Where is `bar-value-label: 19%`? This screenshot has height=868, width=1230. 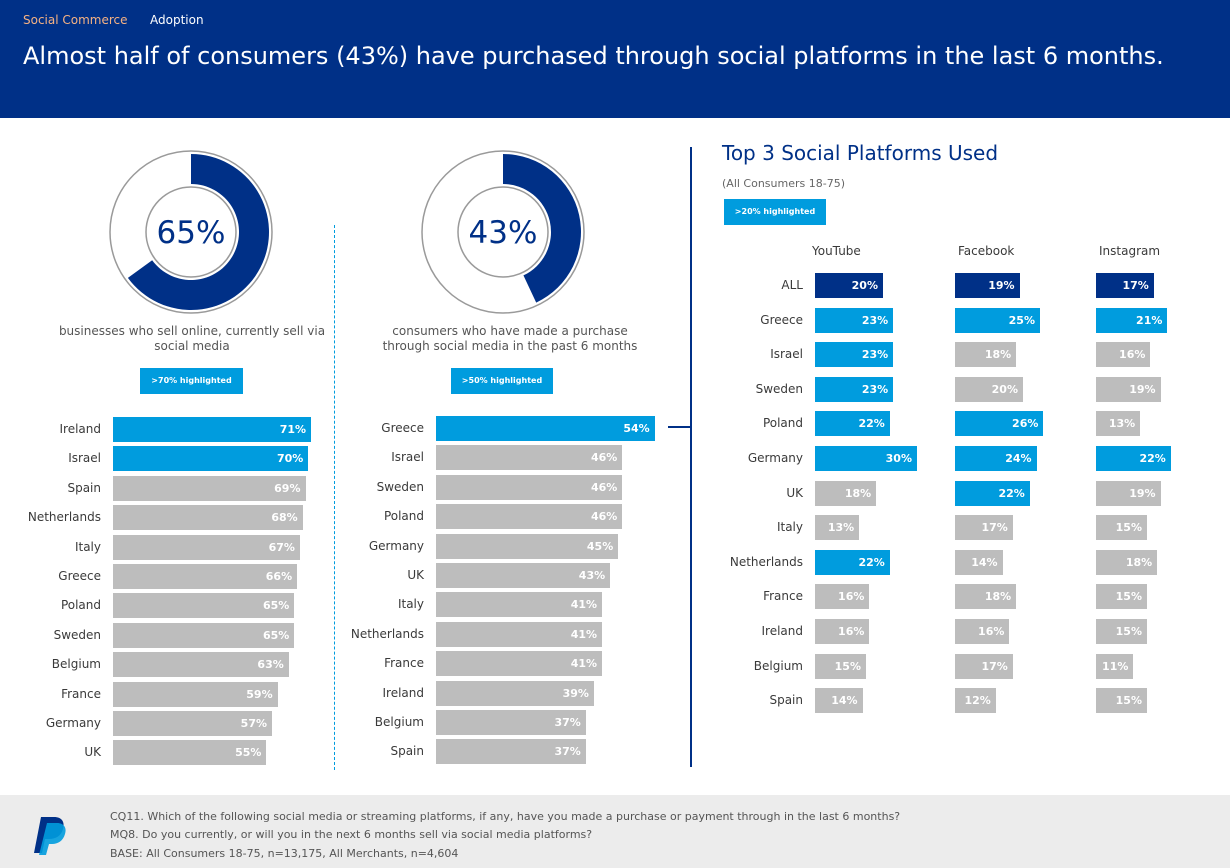 bar-value-label: 19% is located at coordinates (1142, 493).